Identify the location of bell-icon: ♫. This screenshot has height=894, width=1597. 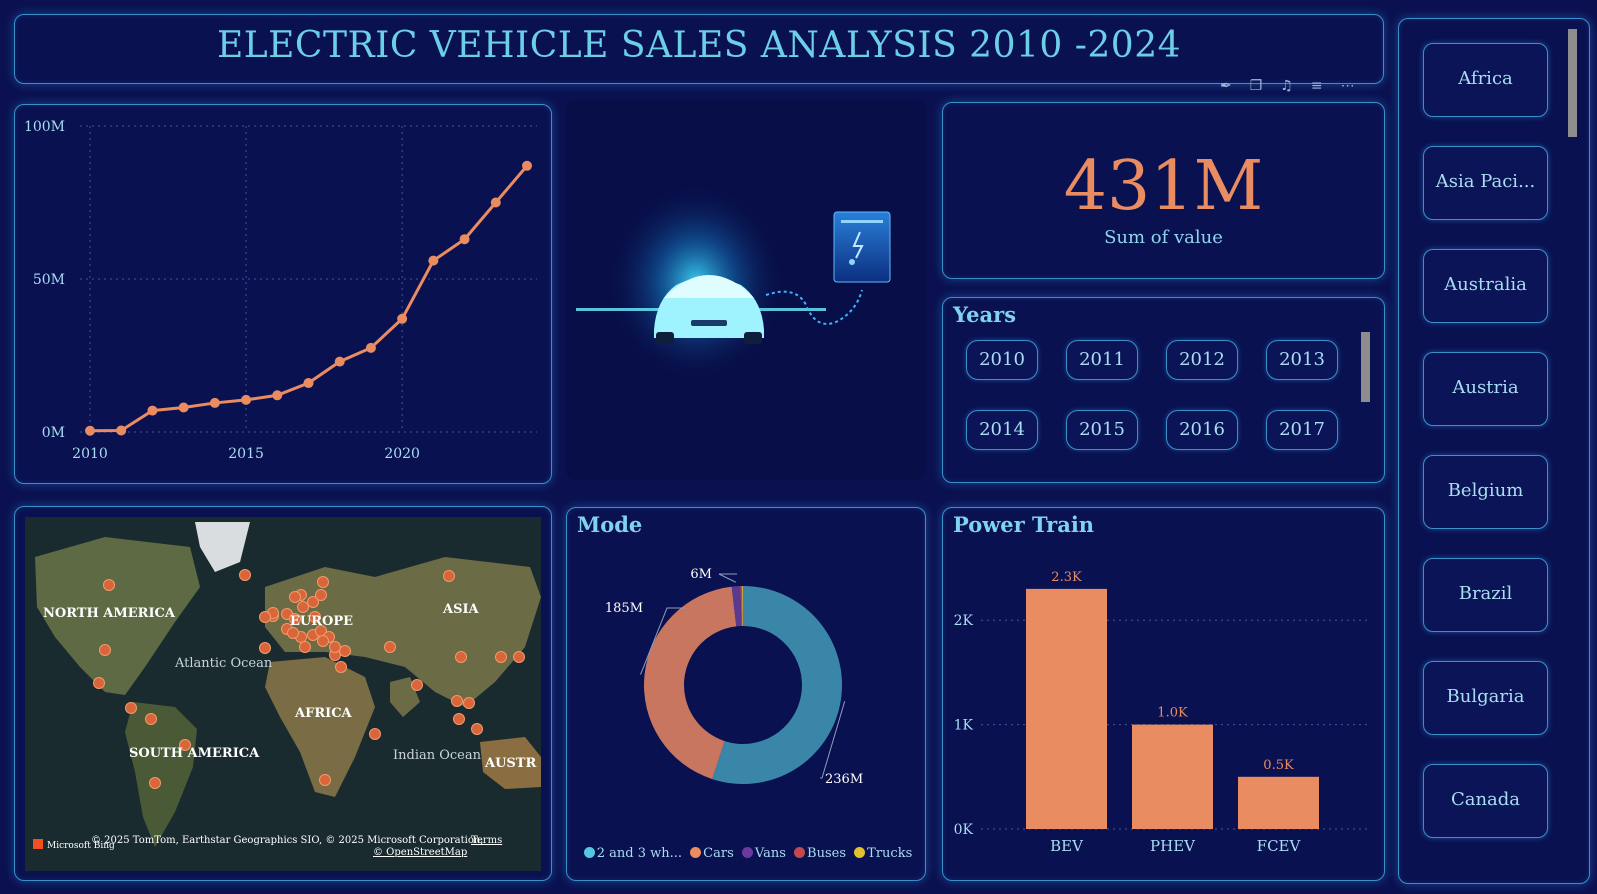
(1295, 86).